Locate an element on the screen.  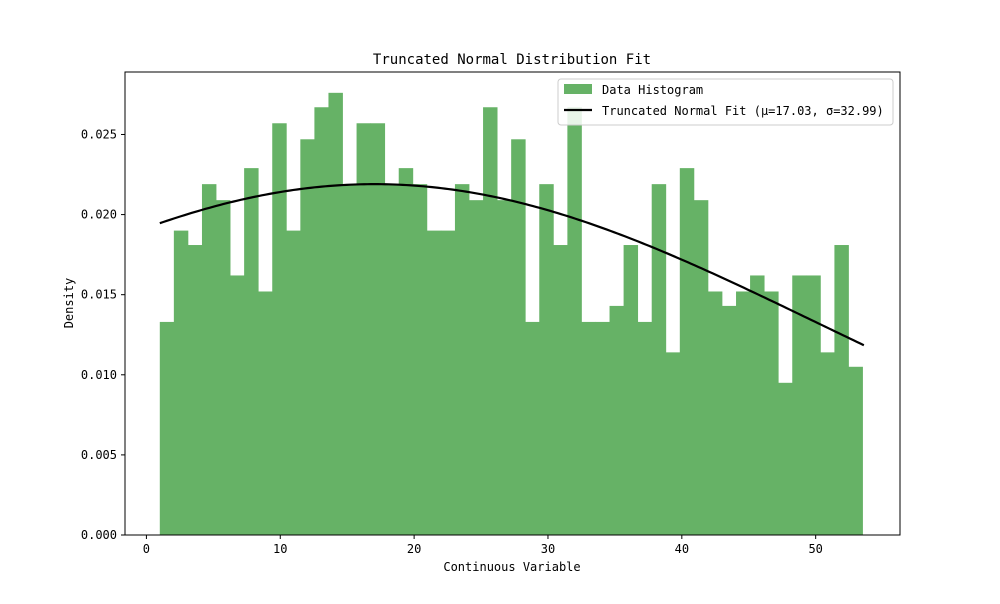
y-axis-ticks: 0.000 0.005 0.010 0.015 0.020 0.025 is located at coordinates (103, 334).